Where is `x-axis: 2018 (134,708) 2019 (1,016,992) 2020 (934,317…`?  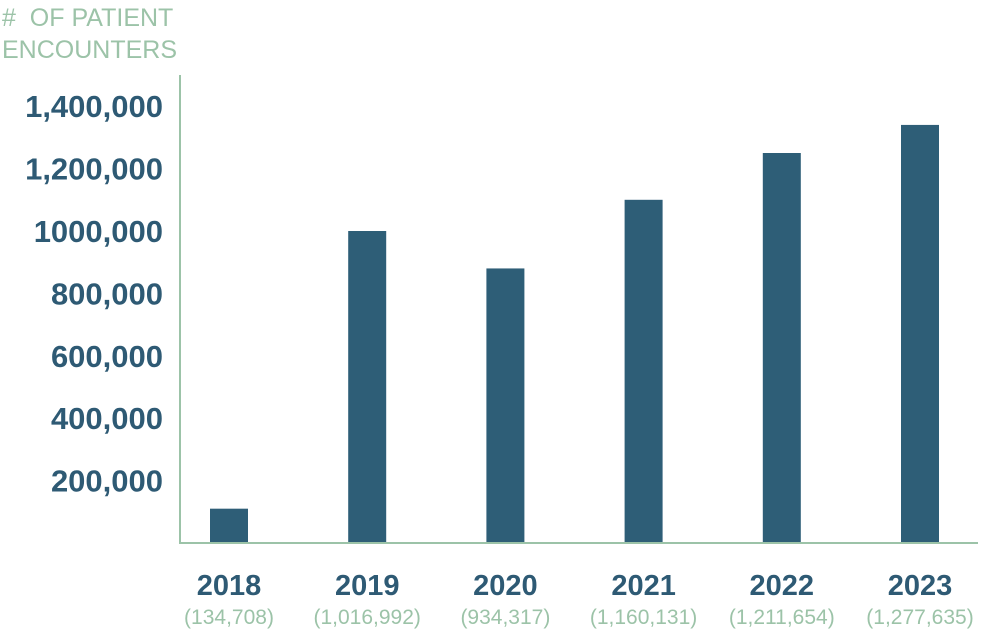
x-axis: 2018 (134,708) 2019 (1,016,992) 2020 (934,317… is located at coordinates (578, 585).